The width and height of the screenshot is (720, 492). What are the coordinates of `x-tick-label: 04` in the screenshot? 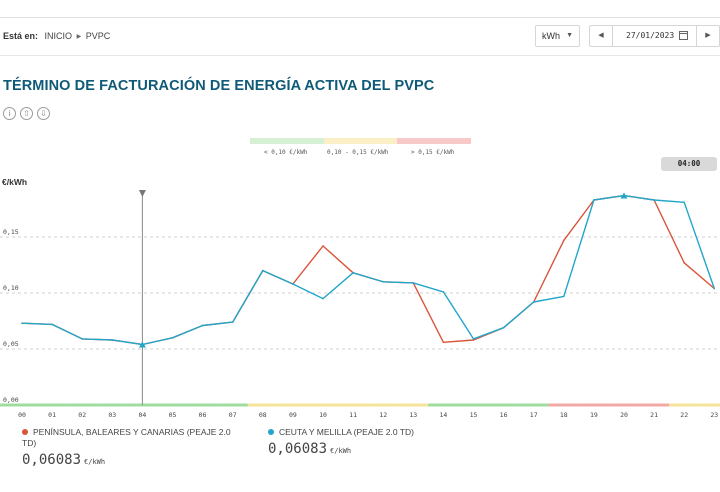 It's located at (142, 415).